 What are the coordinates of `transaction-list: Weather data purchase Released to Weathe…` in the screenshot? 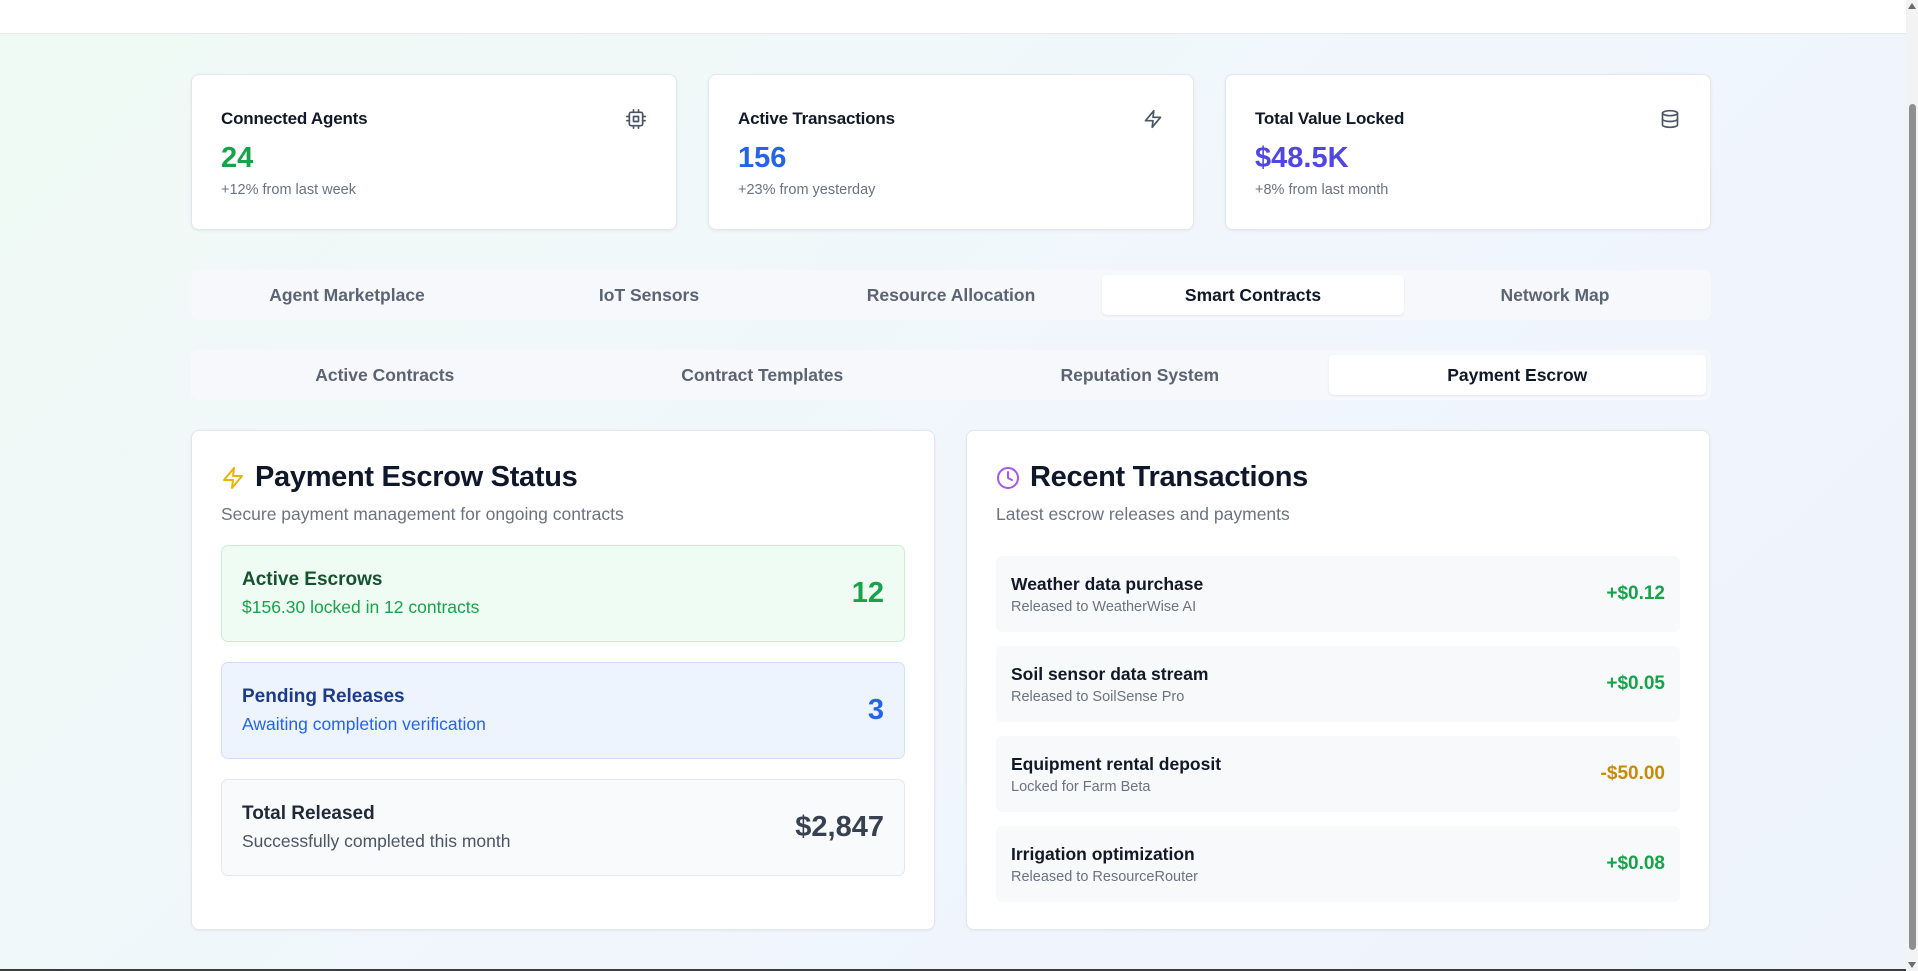 It's located at (1338, 729).